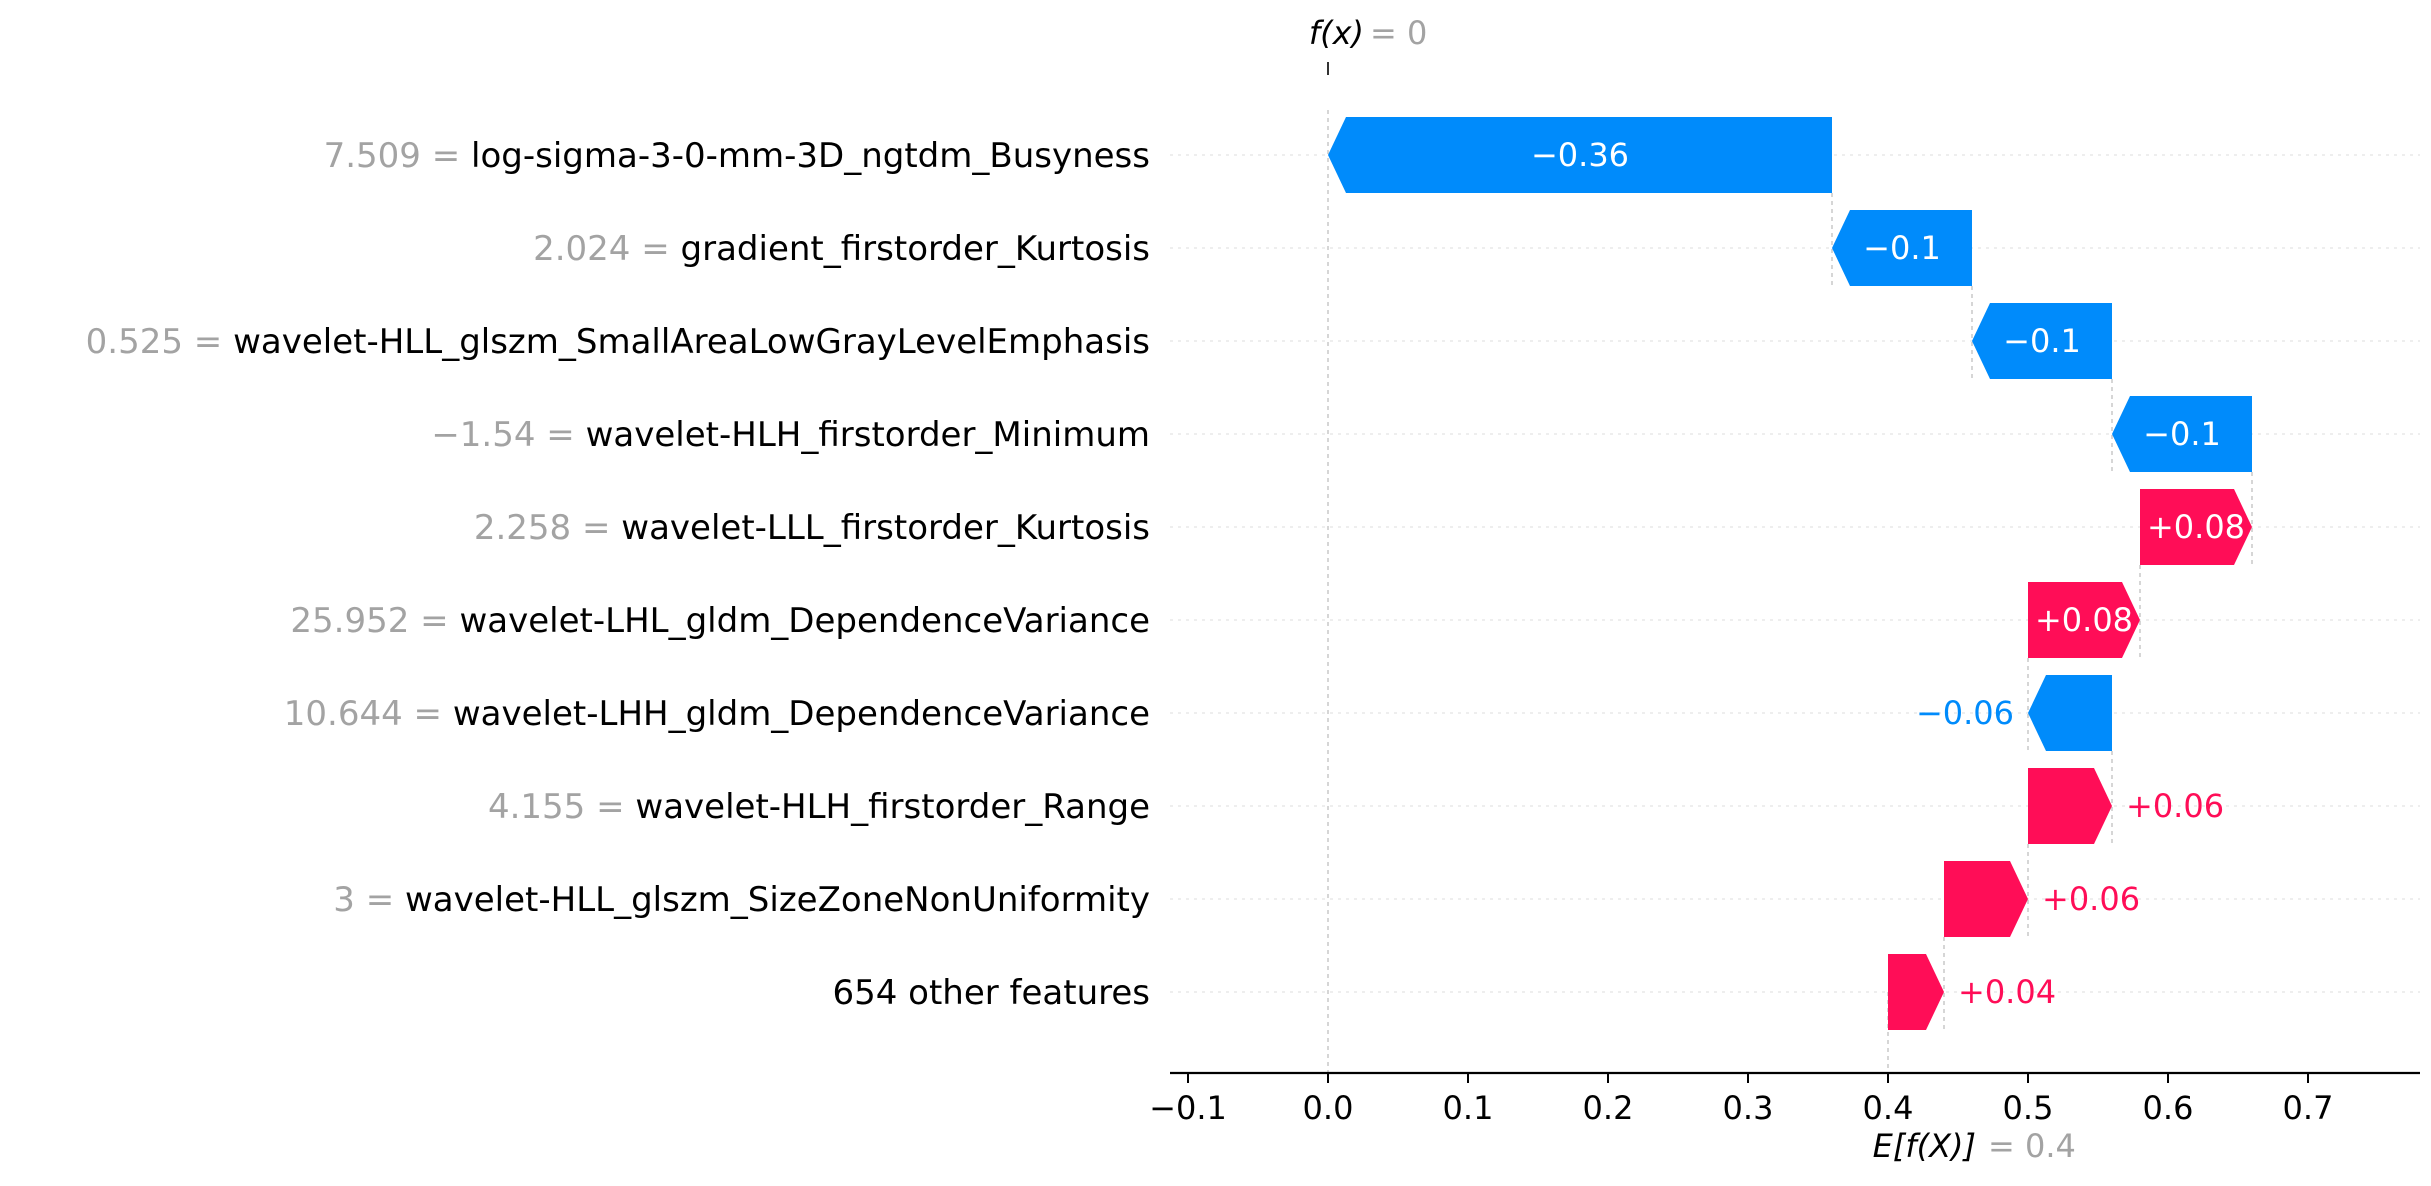  What do you see at coordinates (2007, 992) in the screenshot?
I see `contribution-label: +0.04` at bounding box center [2007, 992].